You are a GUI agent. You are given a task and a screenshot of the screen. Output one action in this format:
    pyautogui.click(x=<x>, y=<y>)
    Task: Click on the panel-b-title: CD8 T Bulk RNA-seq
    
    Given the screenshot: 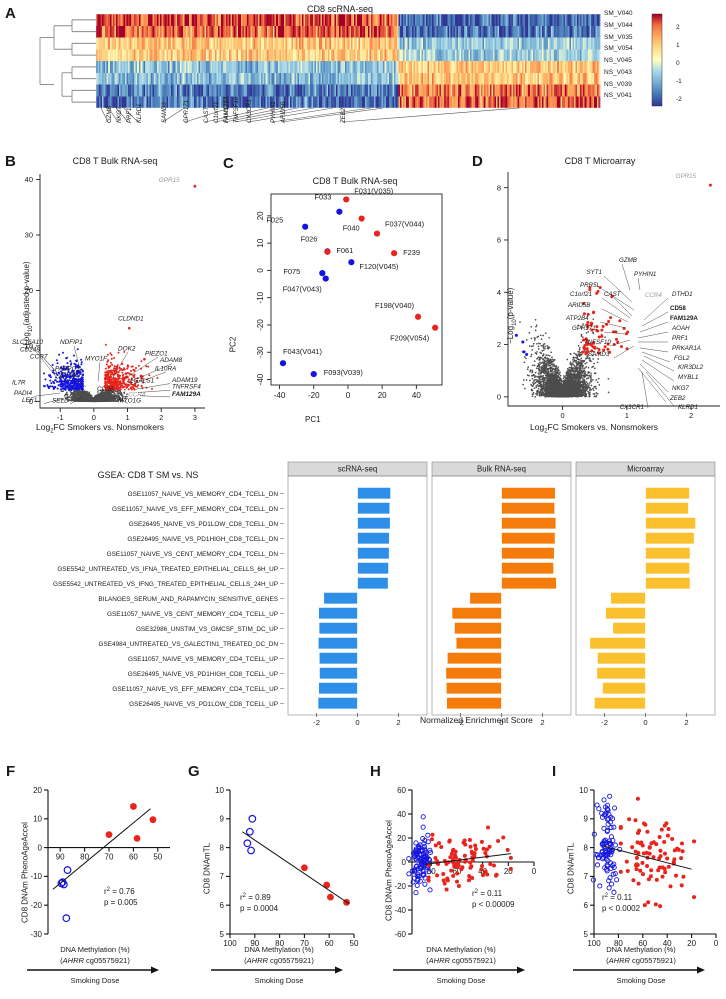 What is the action you would take?
    pyautogui.click(x=115, y=161)
    